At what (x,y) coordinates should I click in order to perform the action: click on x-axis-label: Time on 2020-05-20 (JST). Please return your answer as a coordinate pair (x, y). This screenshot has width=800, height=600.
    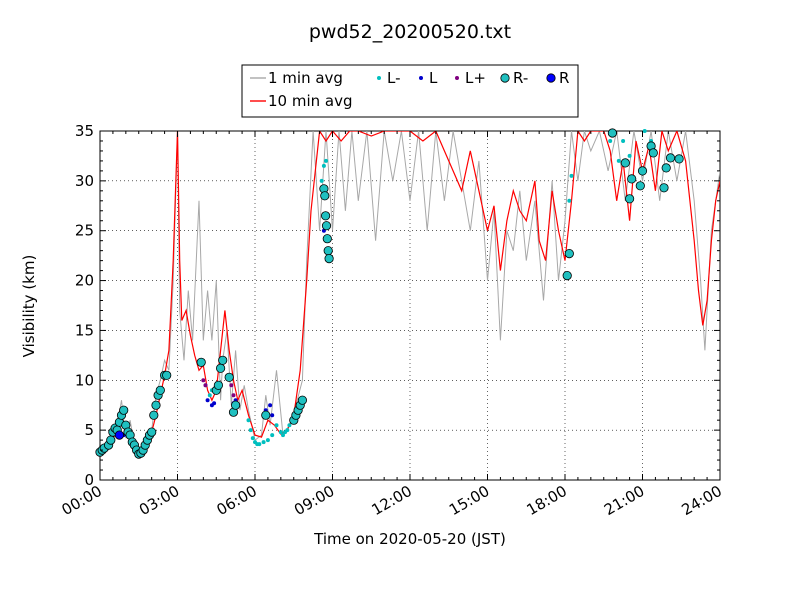
    Looking at the image, I should click on (409, 539).